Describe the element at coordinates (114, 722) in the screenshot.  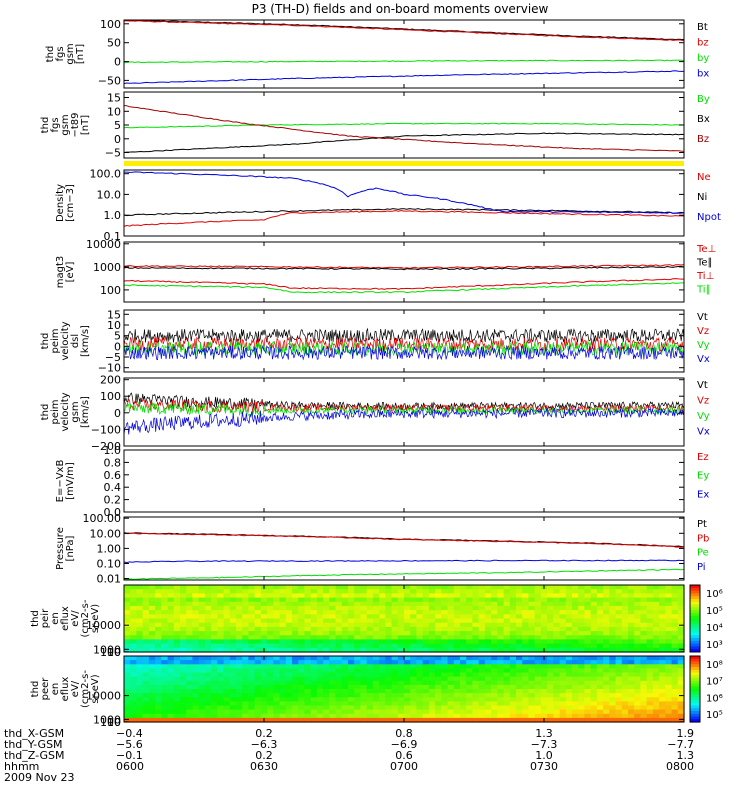
I see `y-tick-label: 10` at that location.